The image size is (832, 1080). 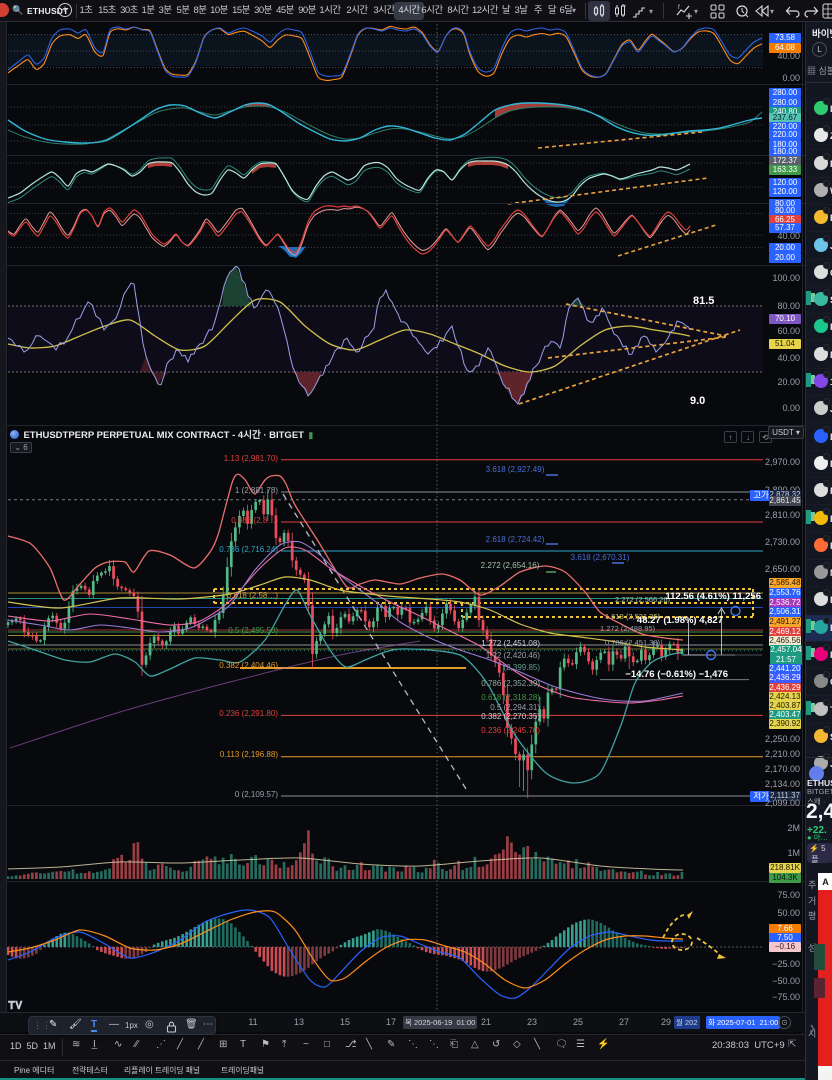 I want to click on svg-text: º, so click(x=625, y=7).